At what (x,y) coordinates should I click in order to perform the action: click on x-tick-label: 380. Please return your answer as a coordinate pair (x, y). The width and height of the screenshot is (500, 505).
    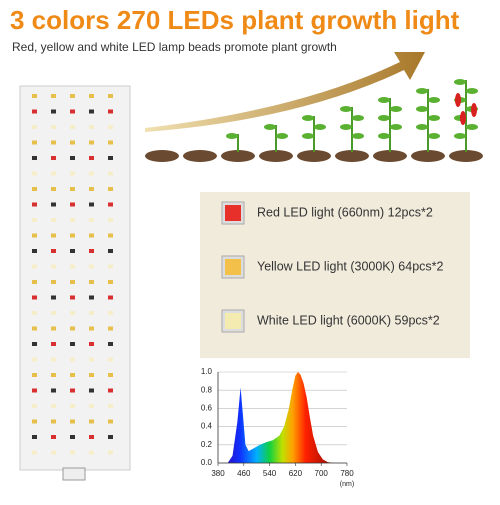
    Looking at the image, I should click on (218, 473).